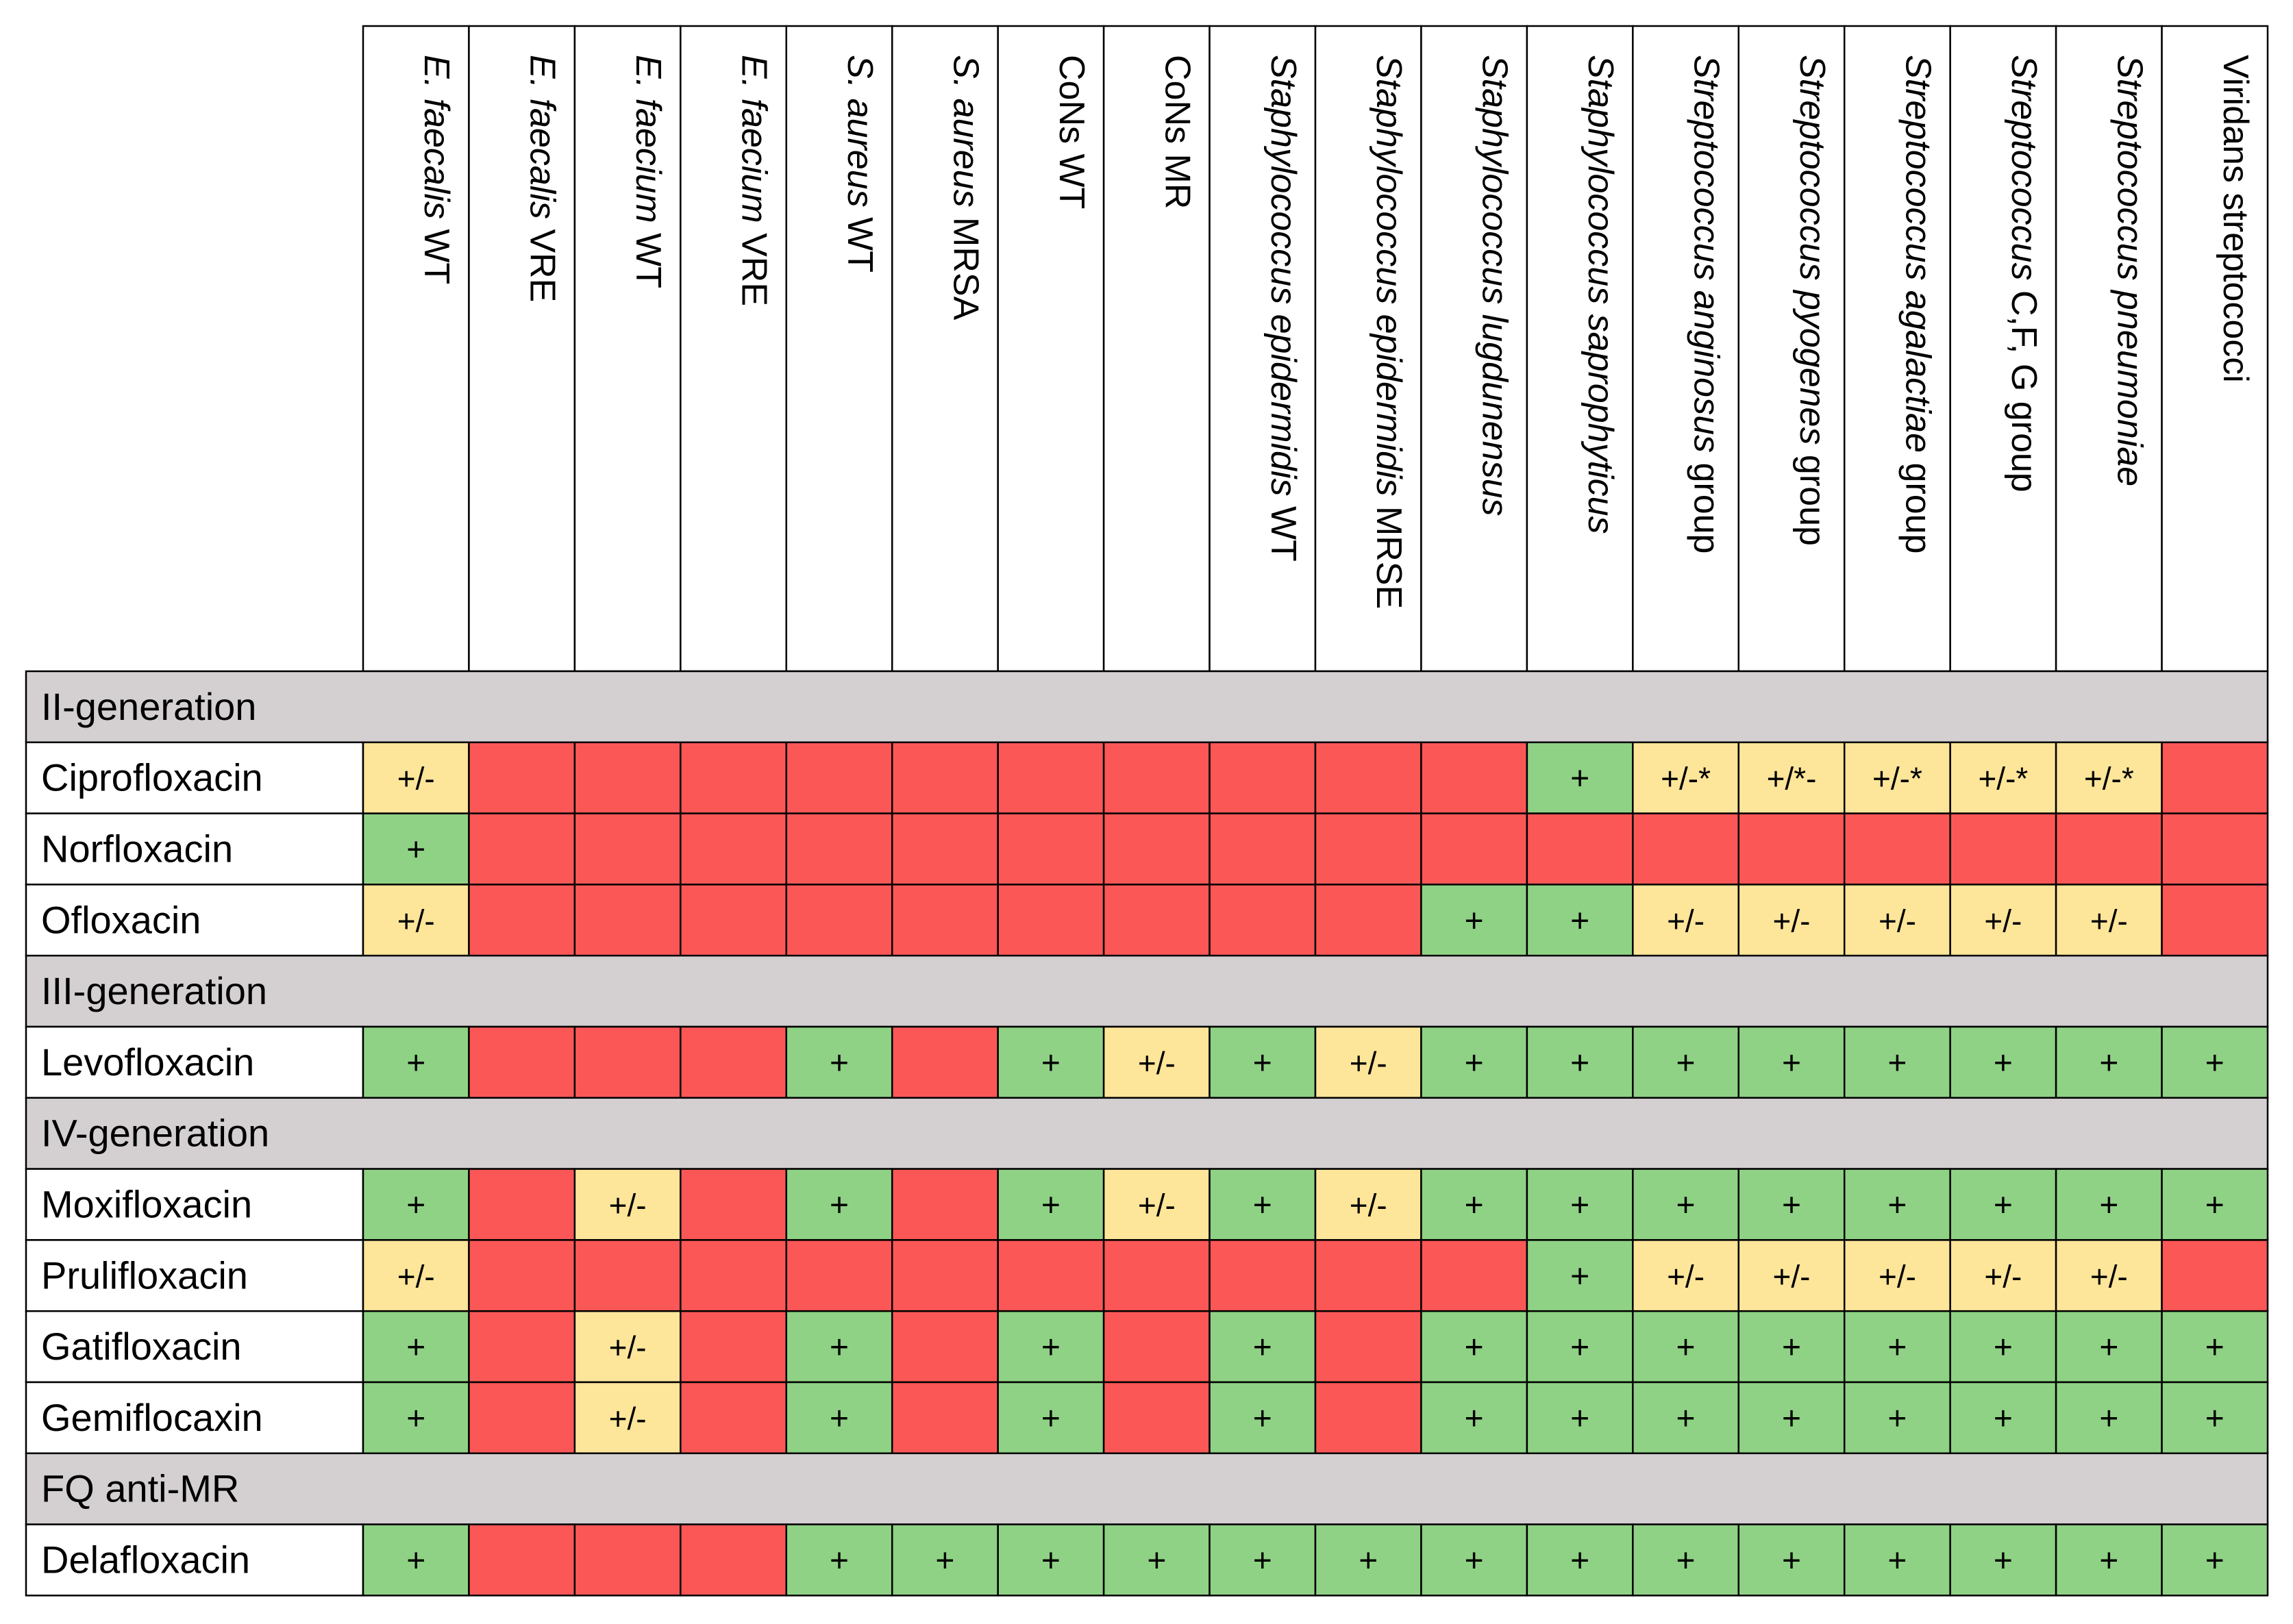 The width and height of the screenshot is (2293, 1624). What do you see at coordinates (2129, 270) in the screenshot?
I see `column-header-label: Streptococcus pneumoniae` at bounding box center [2129, 270].